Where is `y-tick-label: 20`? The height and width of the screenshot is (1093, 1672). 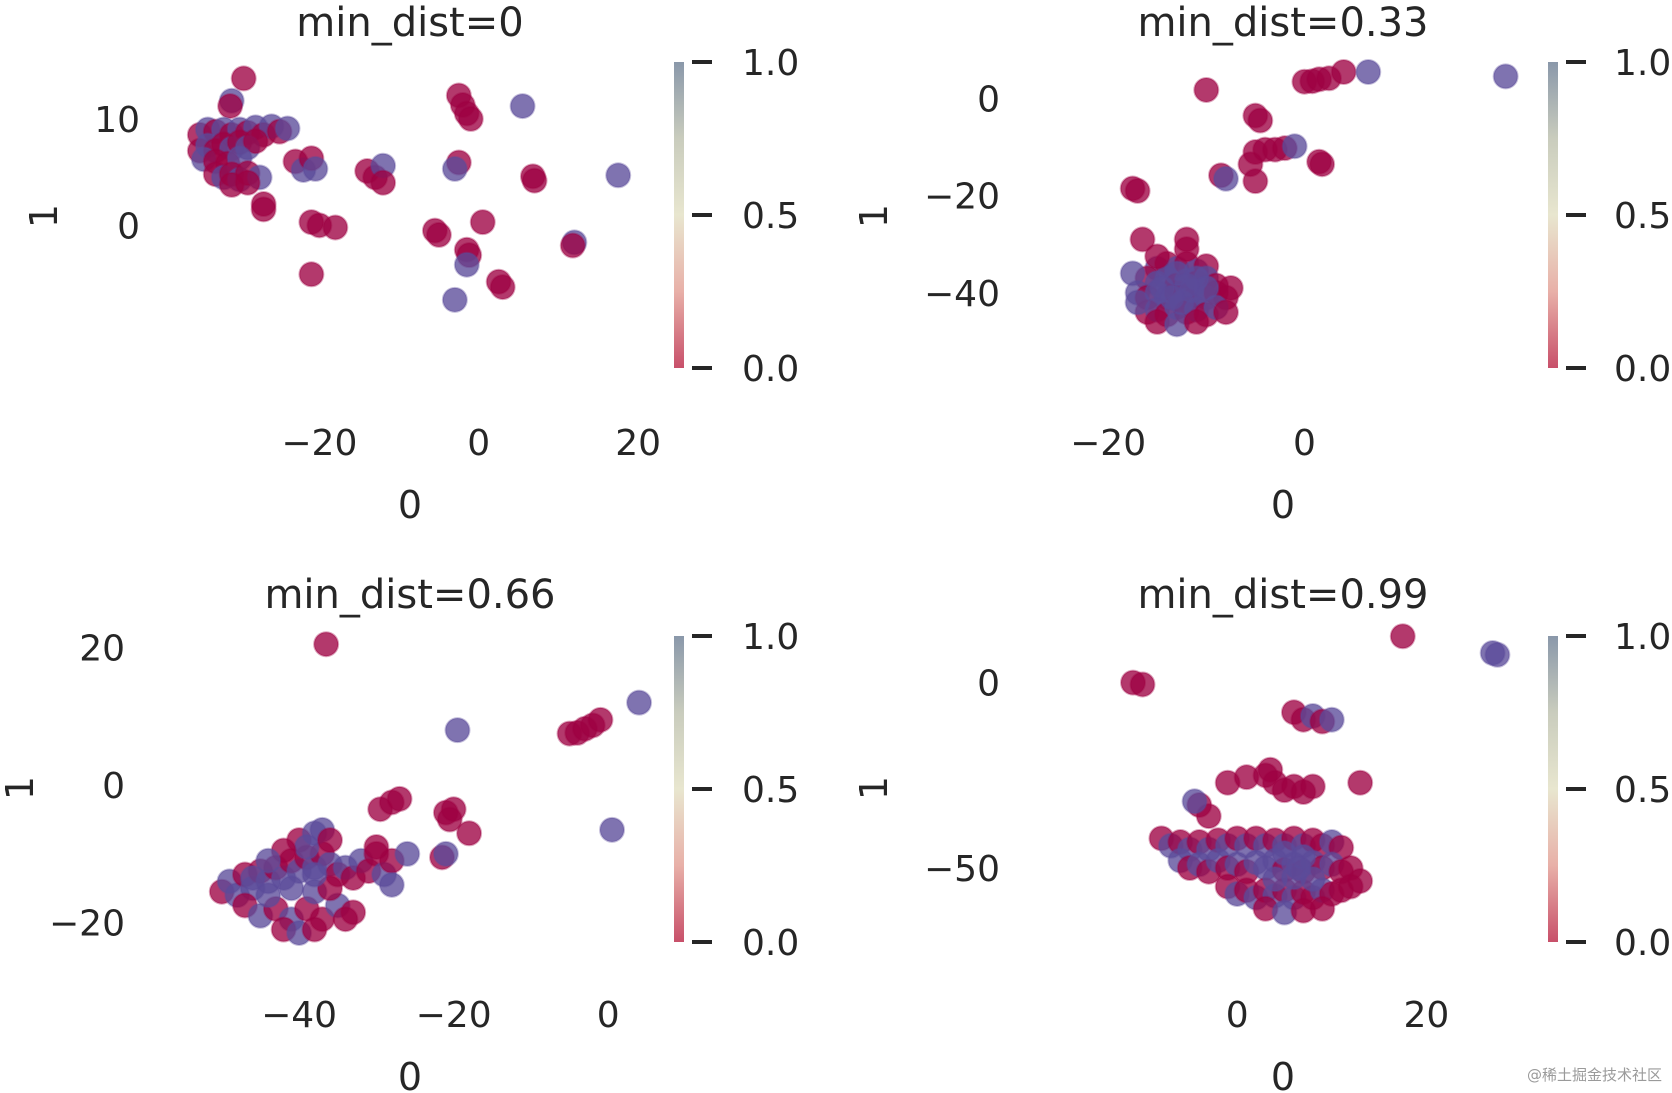
y-tick-label: 20 is located at coordinates (102, 649).